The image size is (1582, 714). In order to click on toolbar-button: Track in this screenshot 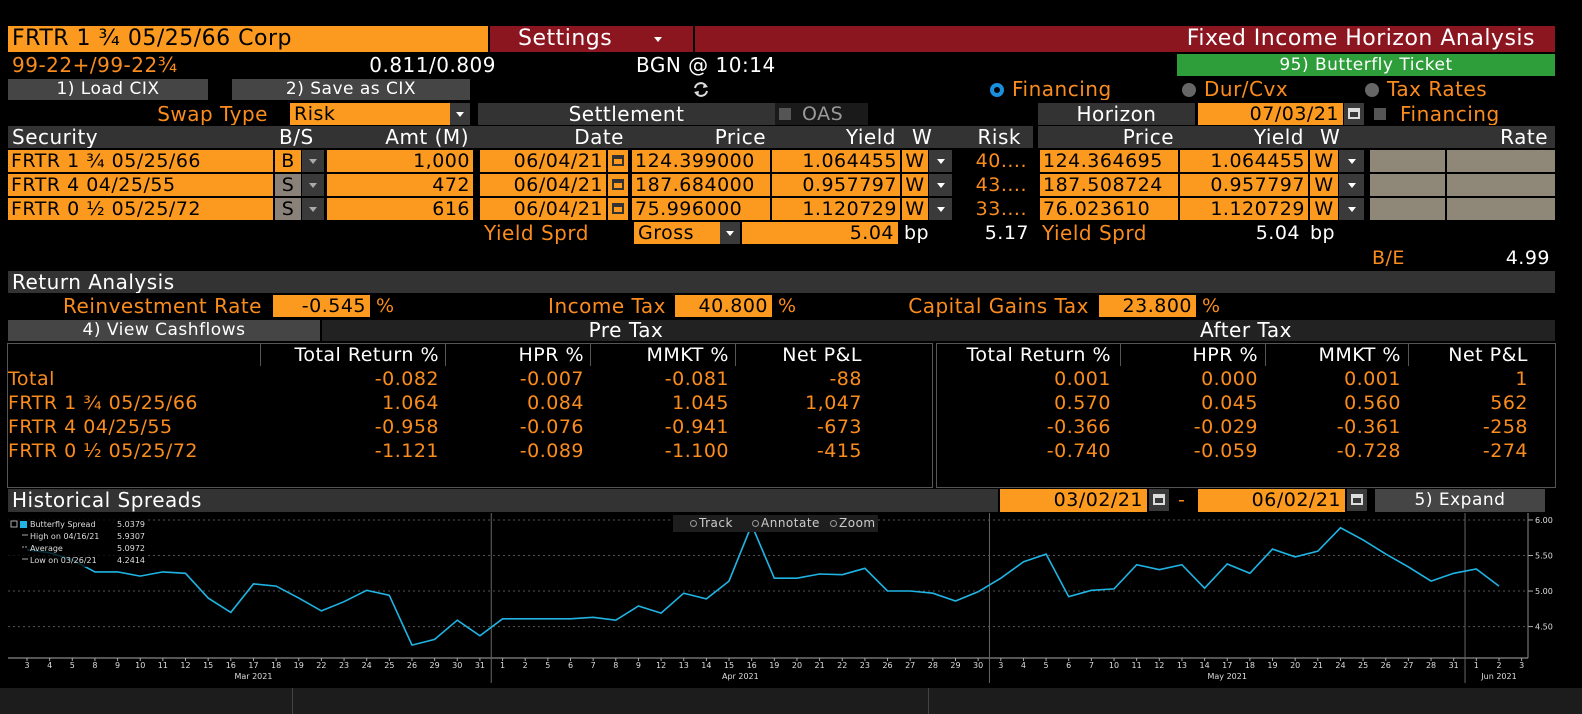, I will do `click(716, 523)`.